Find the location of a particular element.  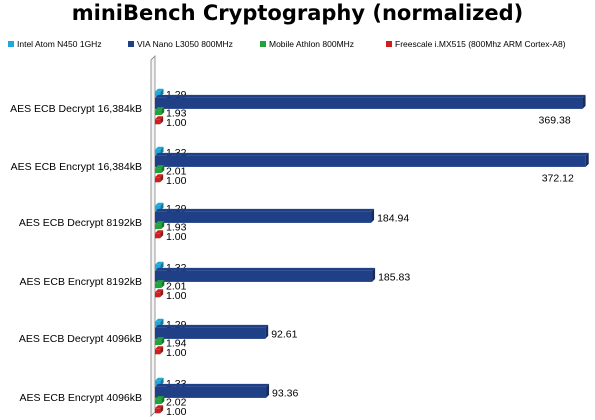

bar-freescale-i-mx515-800mhz-arm-cortex-a8-aes-ecb-decrypt-16-384kb-side is located at coordinates (162, 120).